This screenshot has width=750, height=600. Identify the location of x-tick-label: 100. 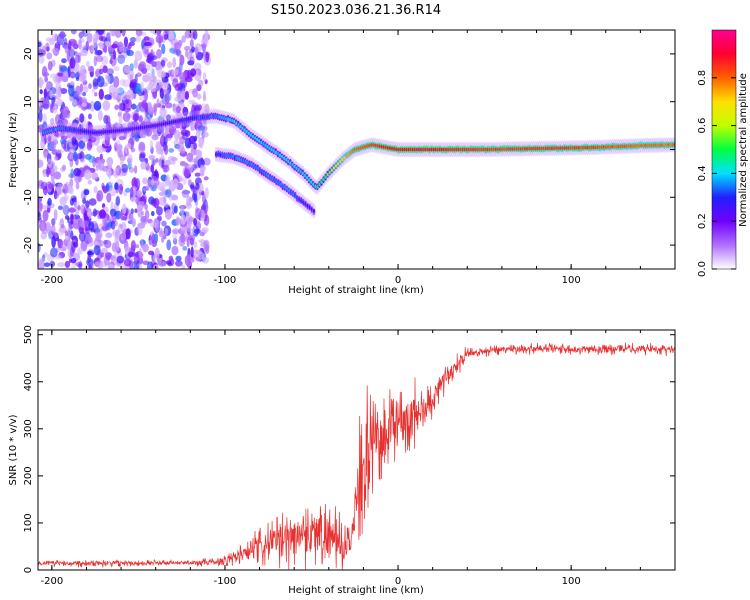
(571, 581).